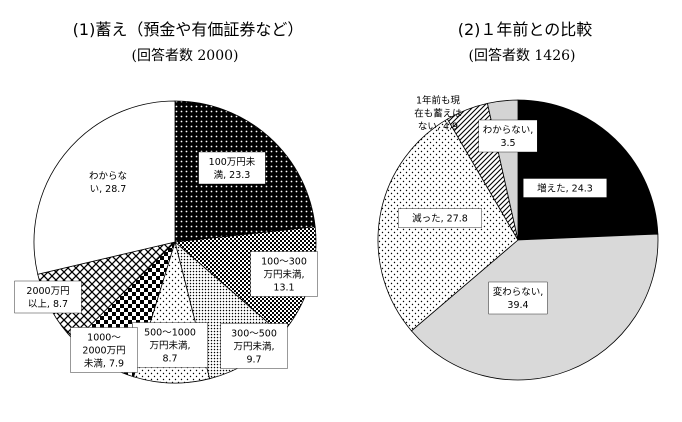 The height and width of the screenshot is (422, 682). I want to click on slice-label-line: 増えた, 24.3, so click(565, 189).